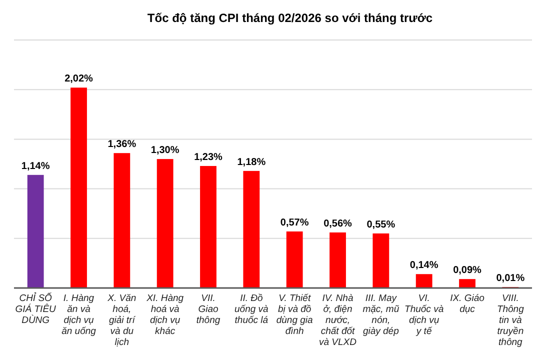 Image resolution: width=540 pixels, height=360 pixels. What do you see at coordinates (338, 224) in the screenshot?
I see `data-label: 0,56%` at bounding box center [338, 224].